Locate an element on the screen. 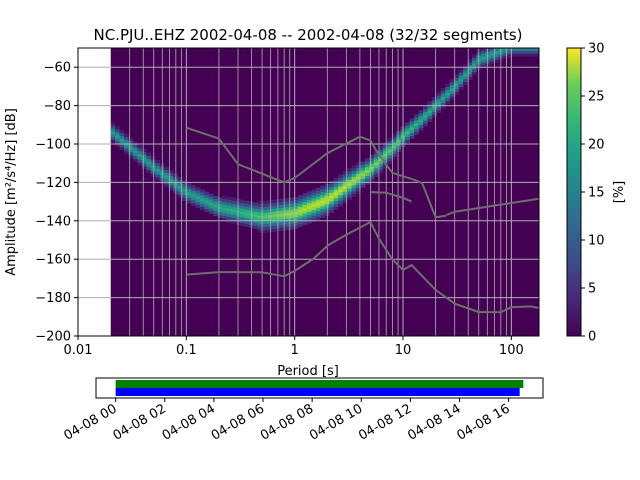 This screenshot has width=640, height=480. x-tick-label: 1 is located at coordinates (295, 350).